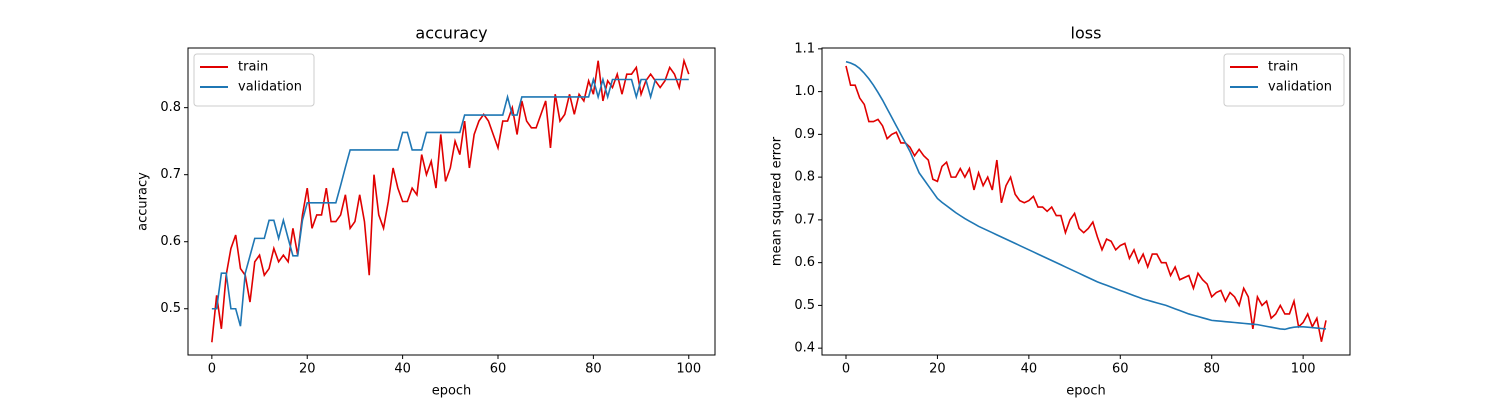 The image size is (1500, 400). I want to click on y-tick-label: 1.1, so click(804, 48).